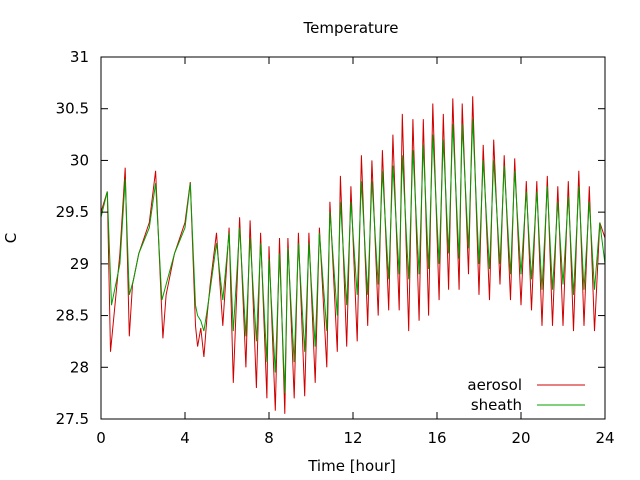  Describe the element at coordinates (101, 438) in the screenshot. I see `x-tick-label: 0` at that location.